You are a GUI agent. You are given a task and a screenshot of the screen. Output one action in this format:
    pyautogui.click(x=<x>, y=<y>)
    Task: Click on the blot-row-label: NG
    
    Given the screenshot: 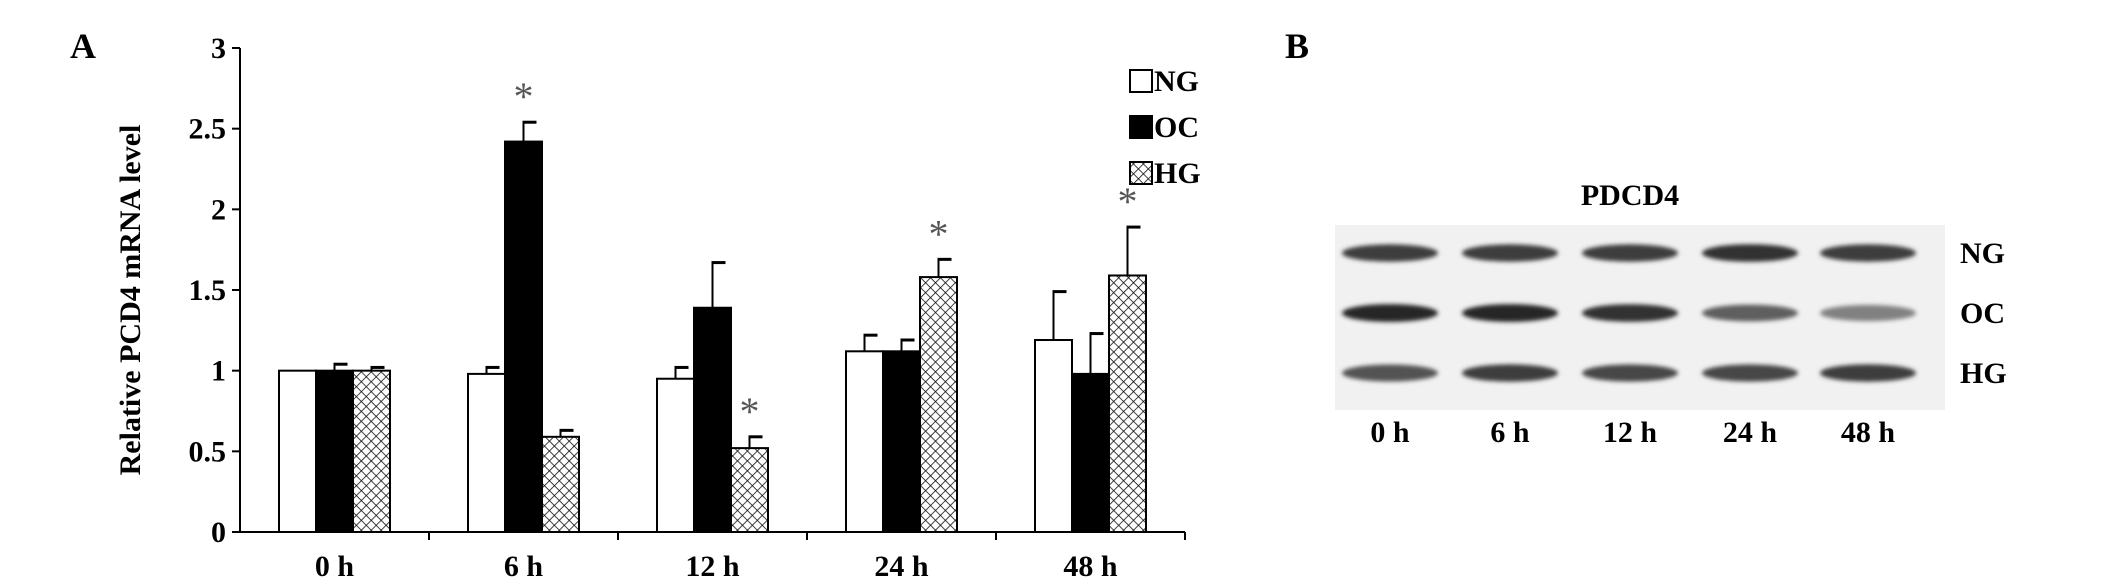 What is the action you would take?
    pyautogui.click(x=1982, y=253)
    